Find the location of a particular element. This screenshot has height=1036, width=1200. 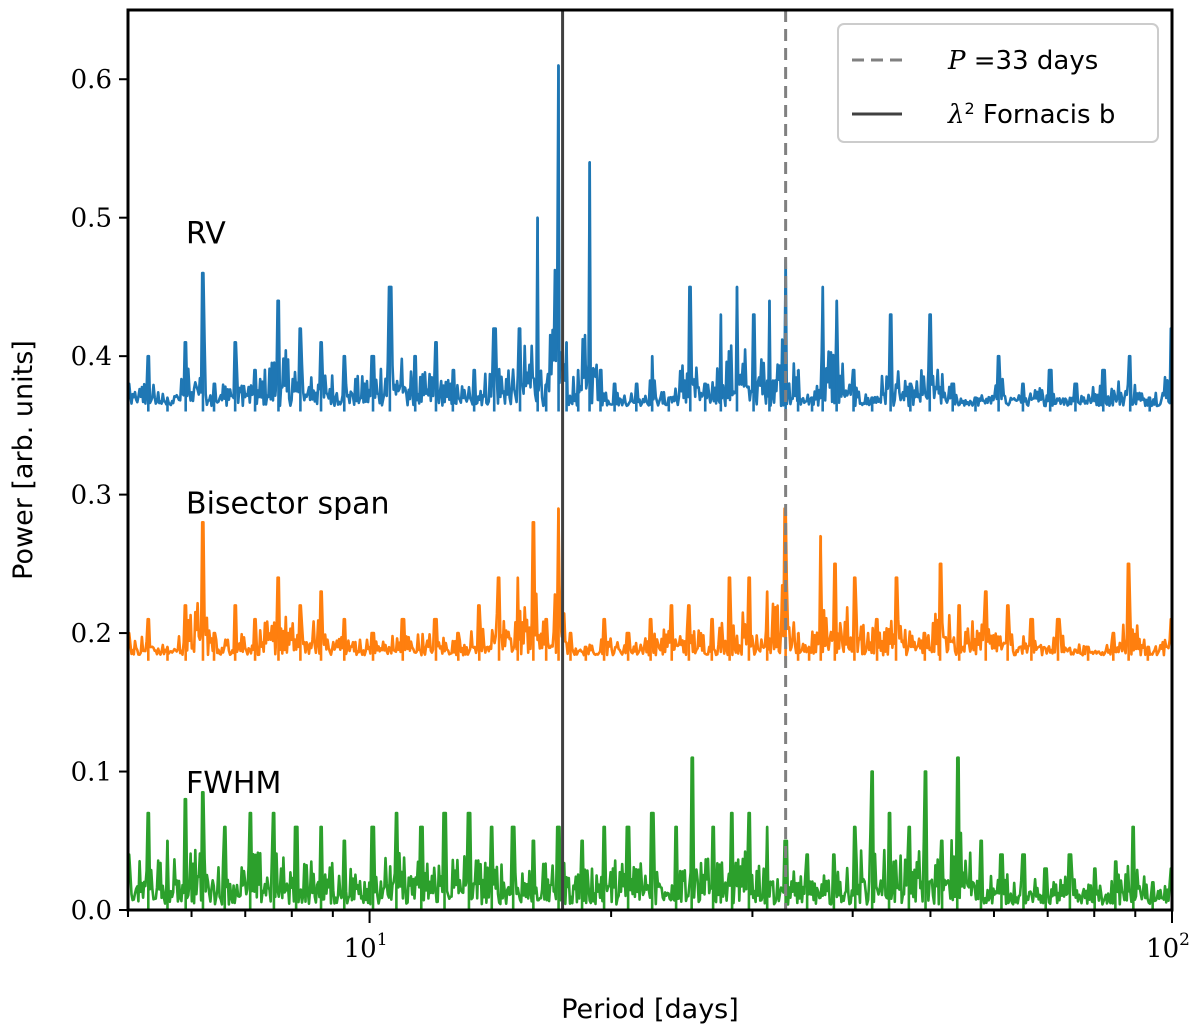

y-tick-label: 0.5 is located at coordinates (91, 219).